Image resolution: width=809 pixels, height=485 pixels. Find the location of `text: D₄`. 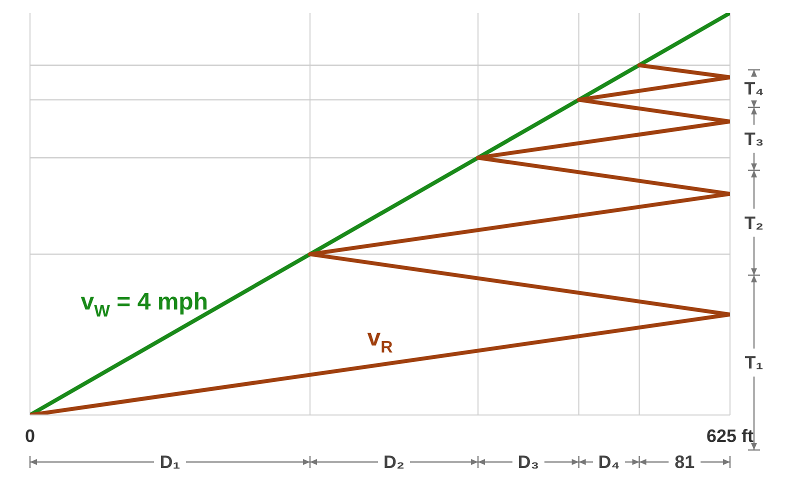

text: D₄ is located at coordinates (609, 462).